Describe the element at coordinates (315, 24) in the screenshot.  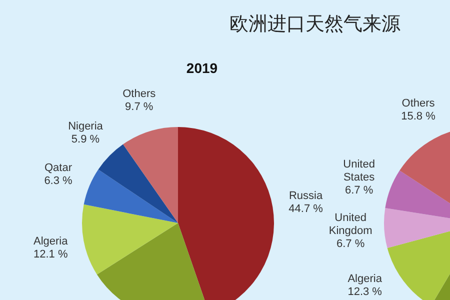
I see `chart-title: 欧洲进口天然气来源` at that location.